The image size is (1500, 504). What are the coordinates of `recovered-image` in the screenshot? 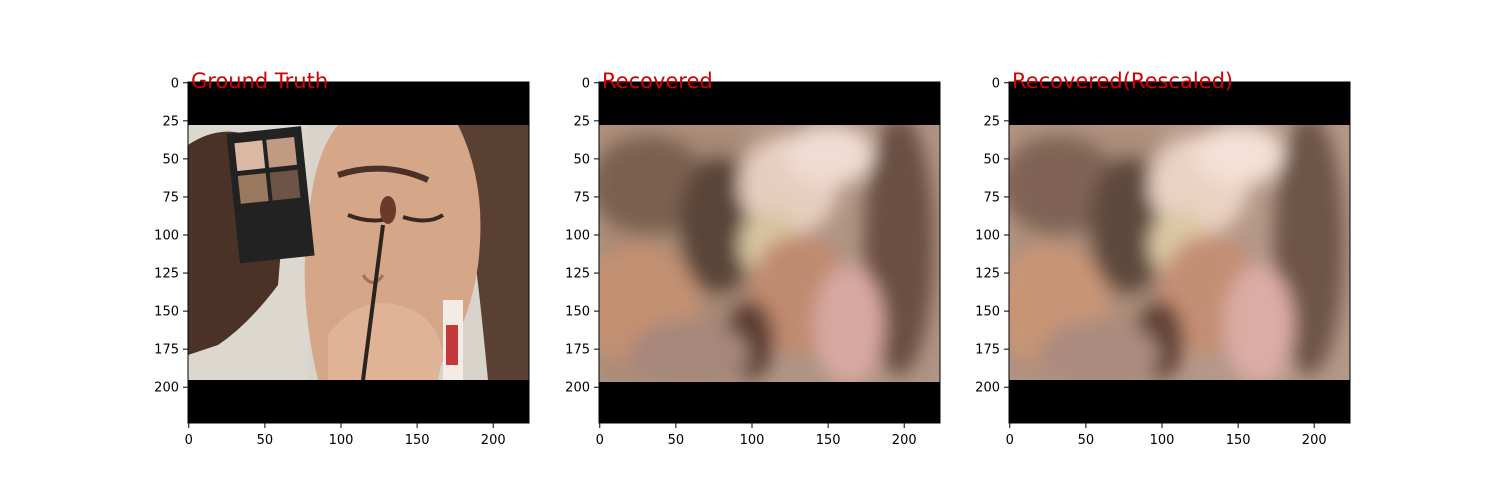 It's located at (769, 253).